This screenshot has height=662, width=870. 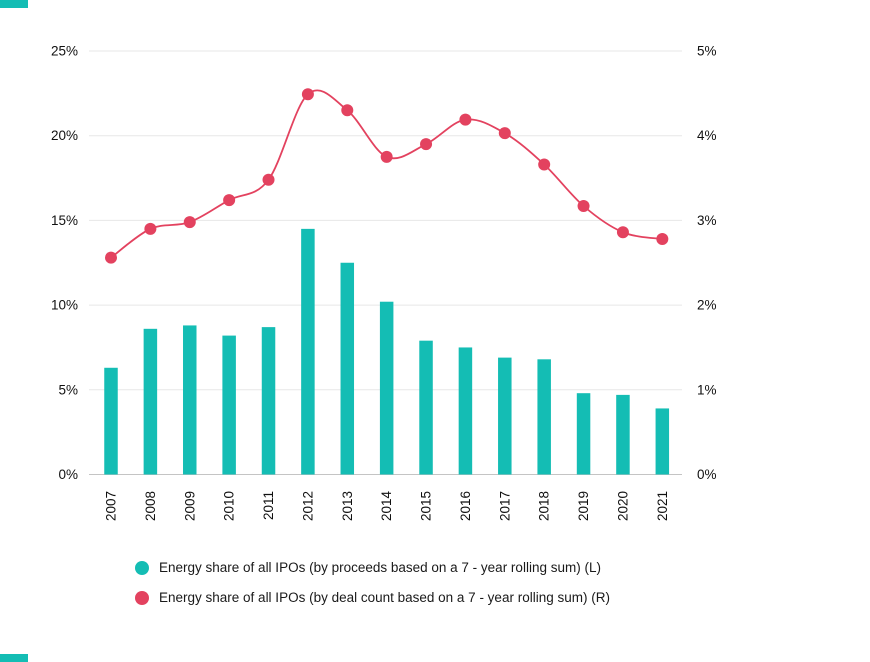 I want to click on line-point-2012, so click(x=307, y=94).